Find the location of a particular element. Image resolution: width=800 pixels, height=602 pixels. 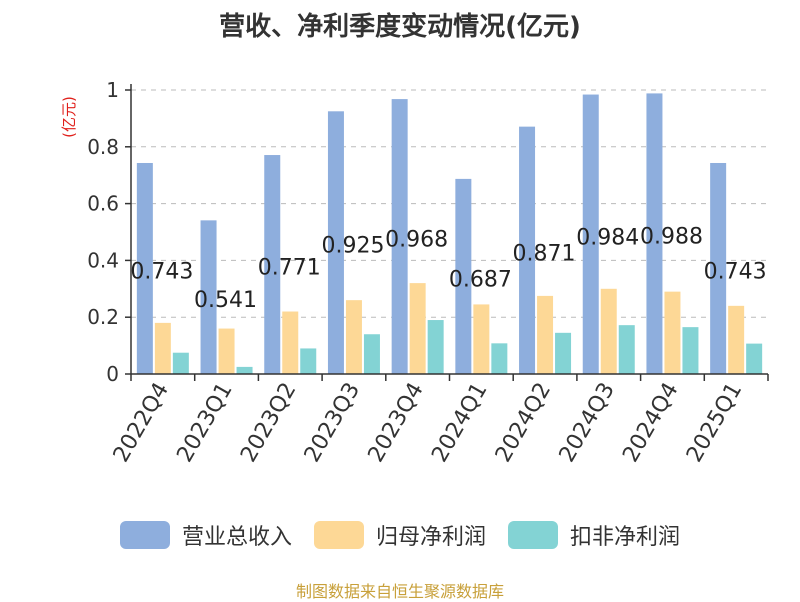

data-label: 0.541 is located at coordinates (225, 300).